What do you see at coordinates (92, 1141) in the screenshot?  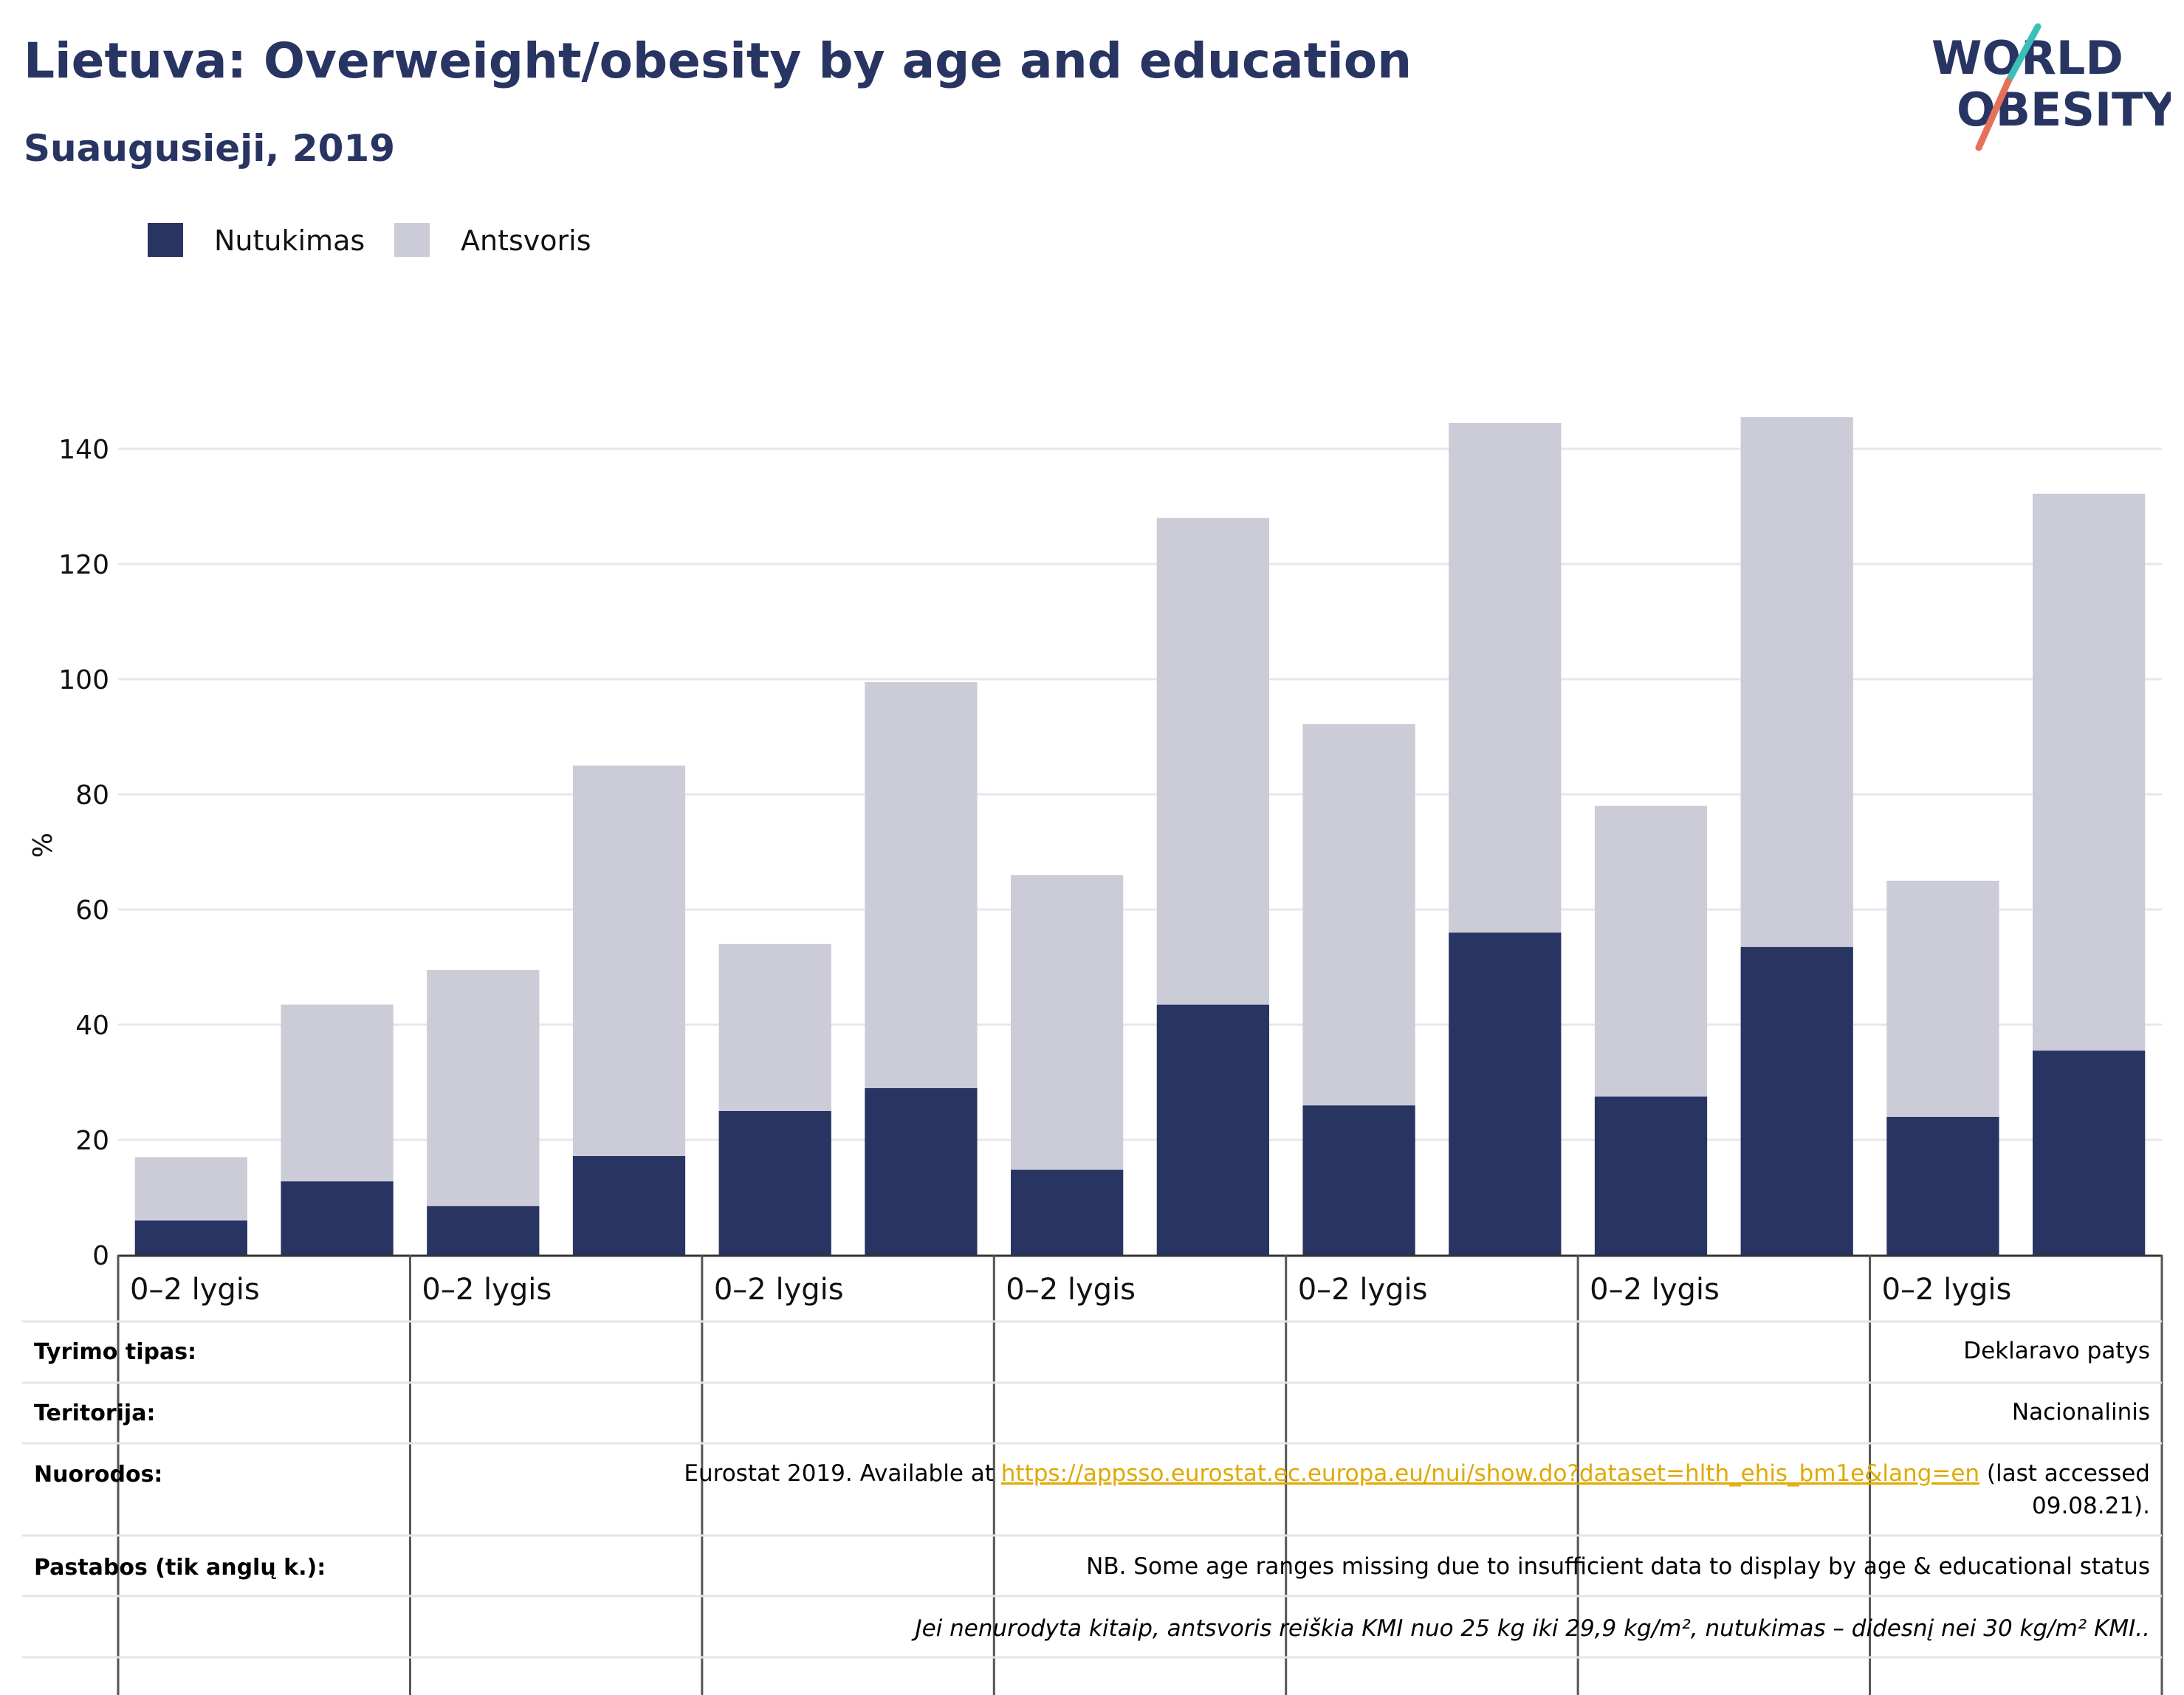 I see `y-tick-label: 20` at bounding box center [92, 1141].